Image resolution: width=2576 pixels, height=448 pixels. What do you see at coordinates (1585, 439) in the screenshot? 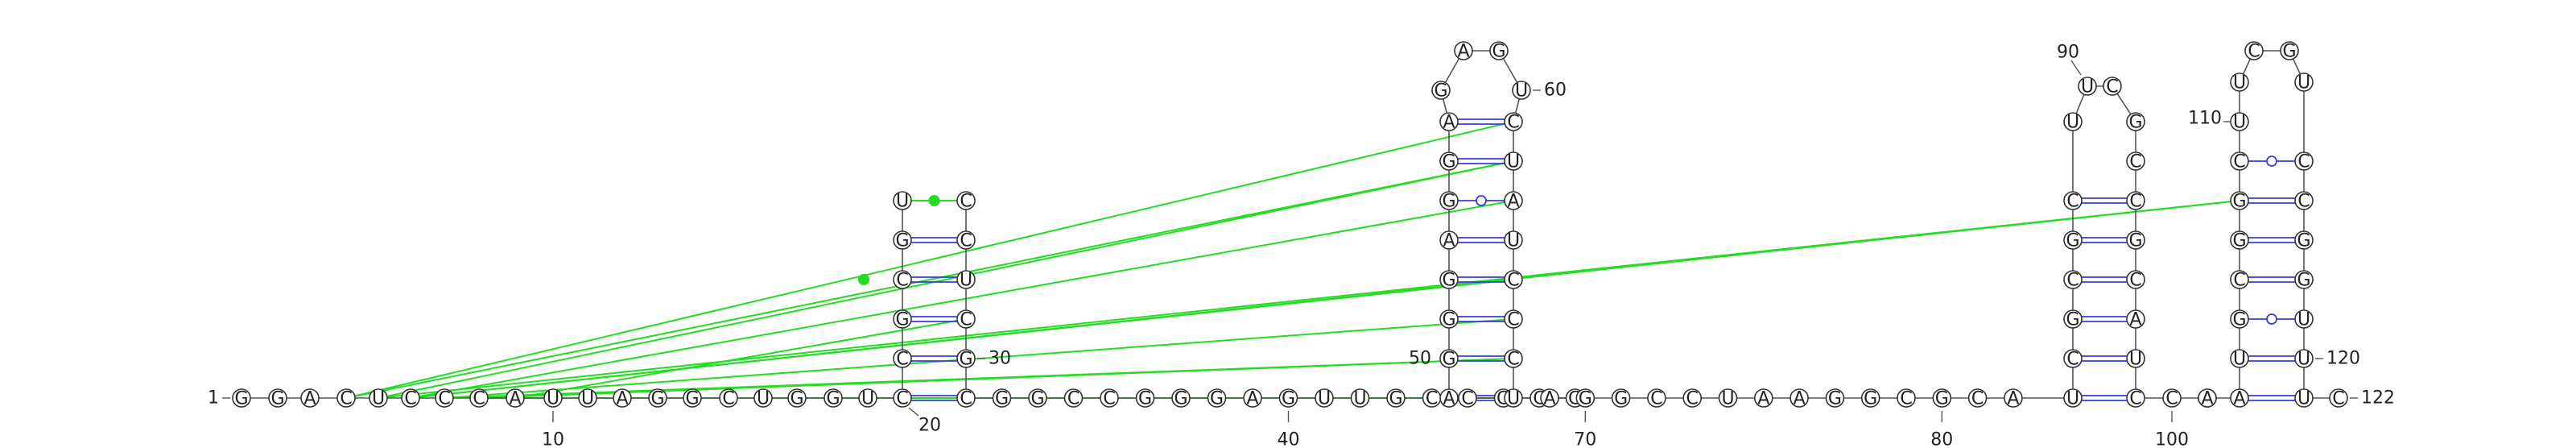
I see `position-number: 70` at bounding box center [1585, 439].